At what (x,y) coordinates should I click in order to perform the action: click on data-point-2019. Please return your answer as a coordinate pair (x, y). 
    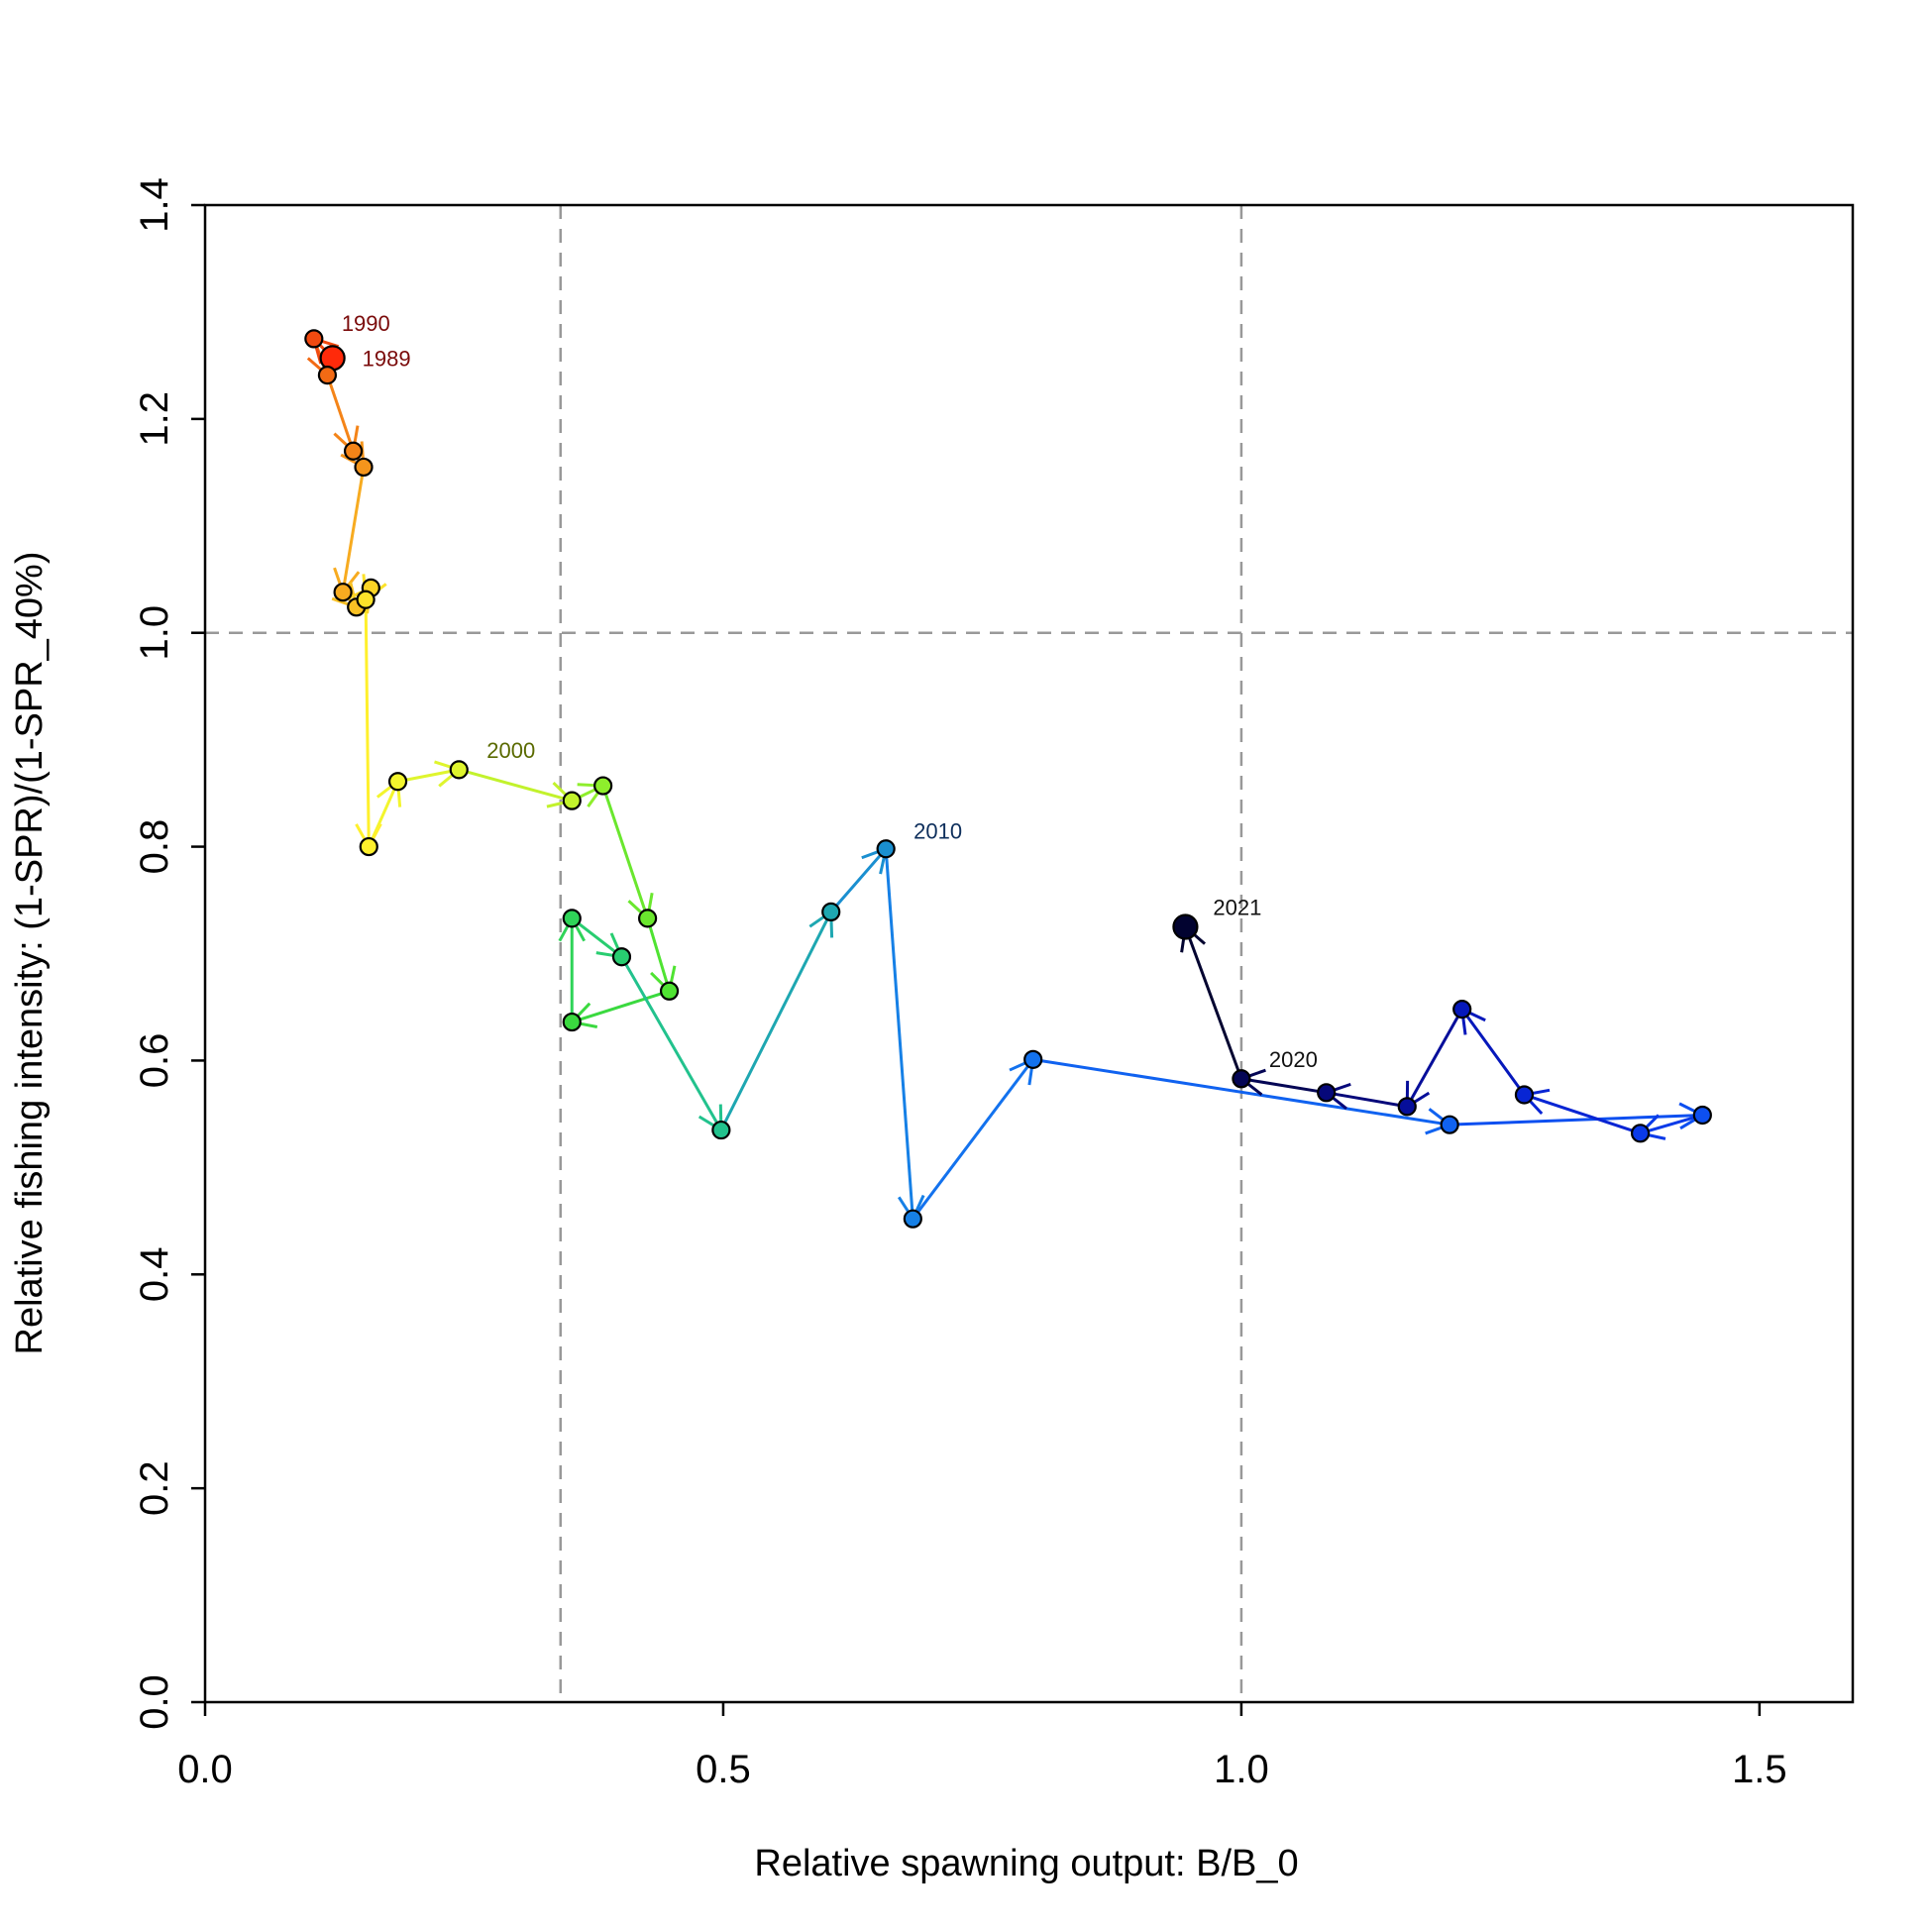
    Looking at the image, I should click on (1327, 1093).